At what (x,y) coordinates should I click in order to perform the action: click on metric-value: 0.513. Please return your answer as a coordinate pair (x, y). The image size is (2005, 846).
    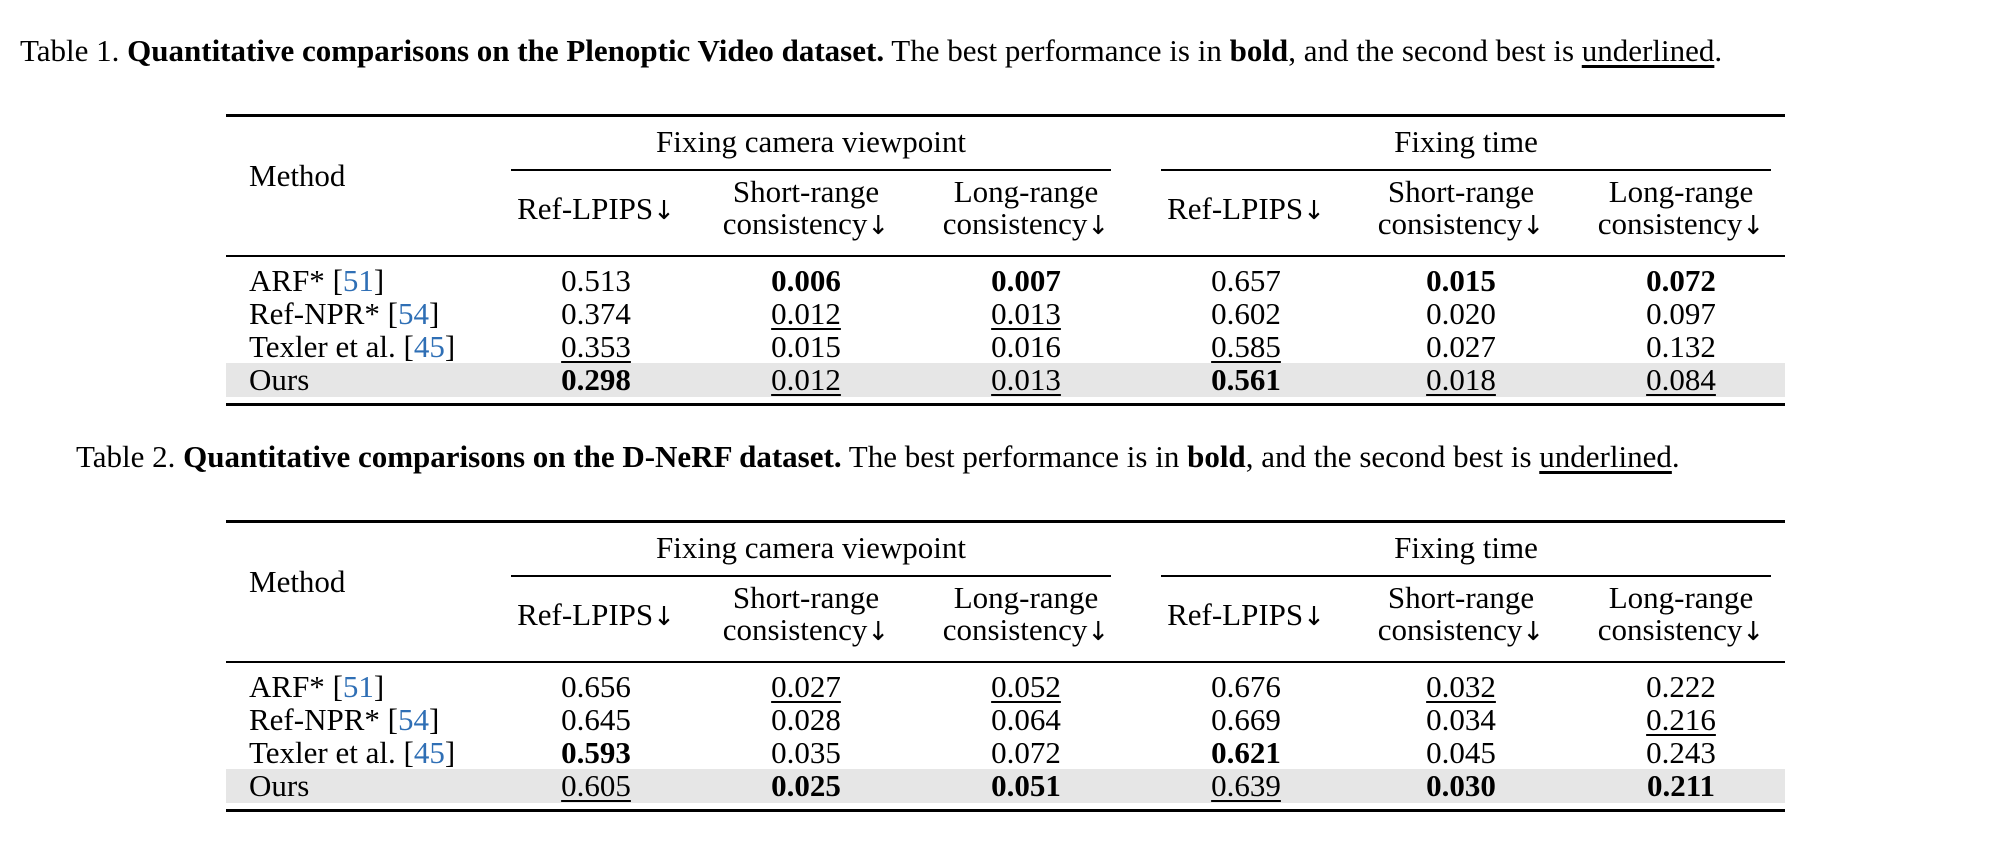
    Looking at the image, I should click on (596, 280).